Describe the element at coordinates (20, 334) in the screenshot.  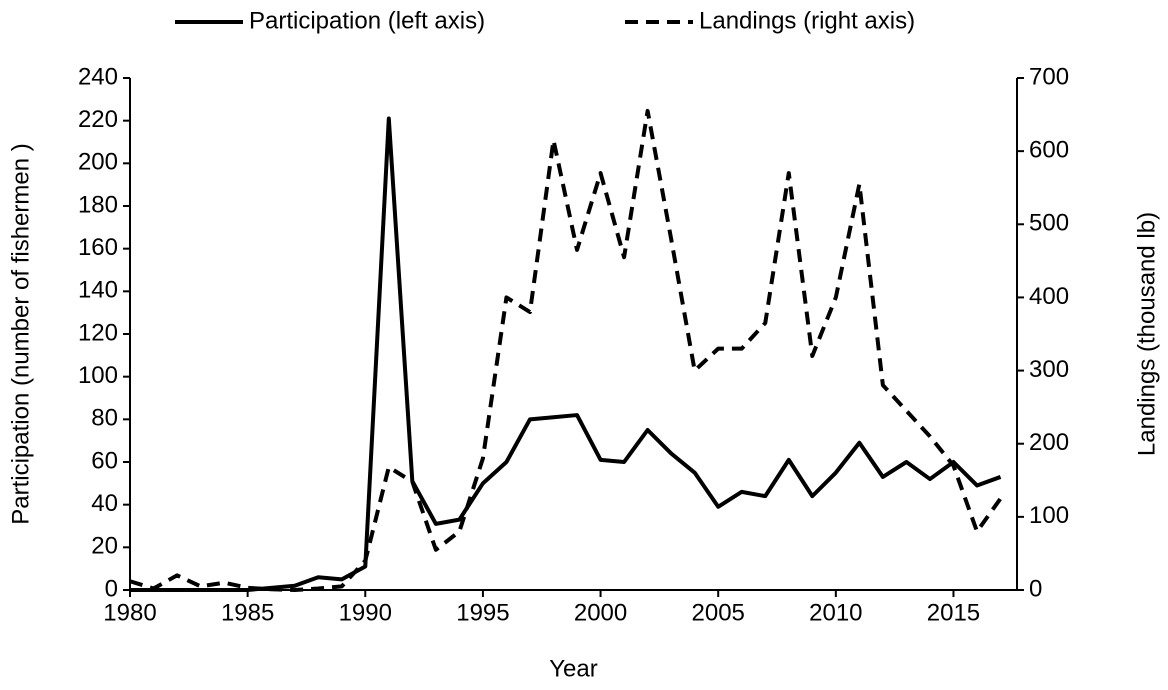
I see `y-axis-label: Participation (number of fishermen )` at that location.